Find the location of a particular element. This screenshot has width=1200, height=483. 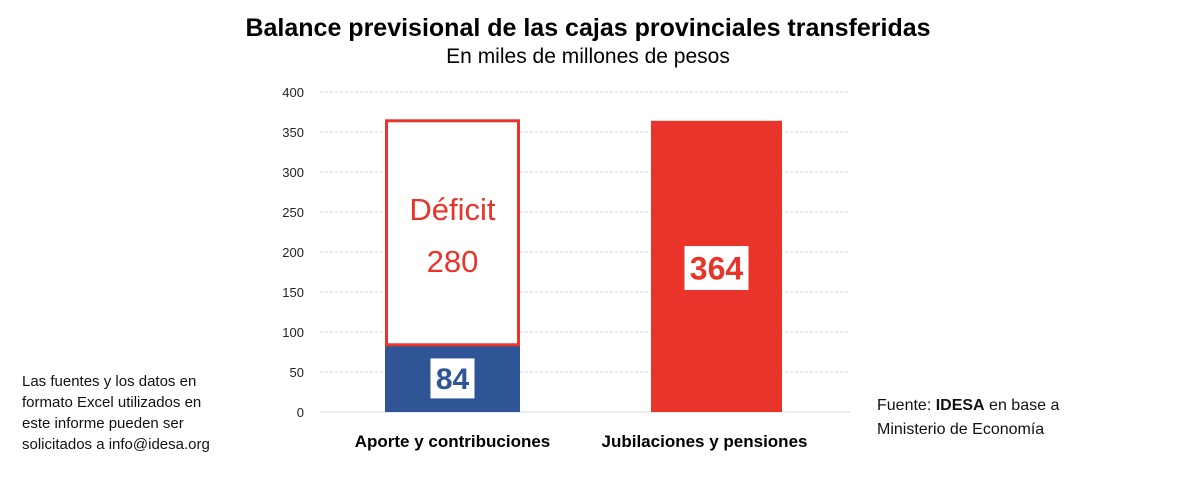

note-line: solicitados a info@idesa.org is located at coordinates (116, 444).